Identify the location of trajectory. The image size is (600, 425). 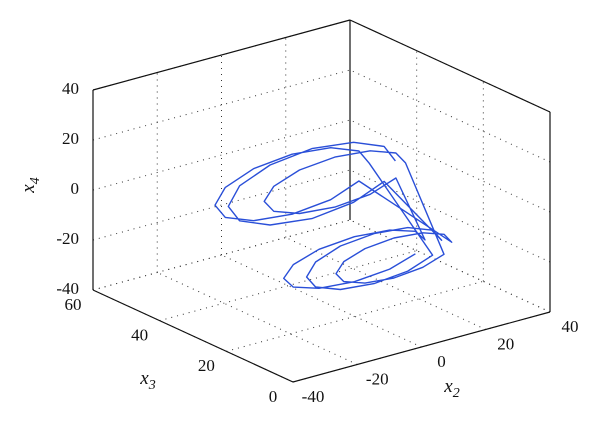
(333, 216).